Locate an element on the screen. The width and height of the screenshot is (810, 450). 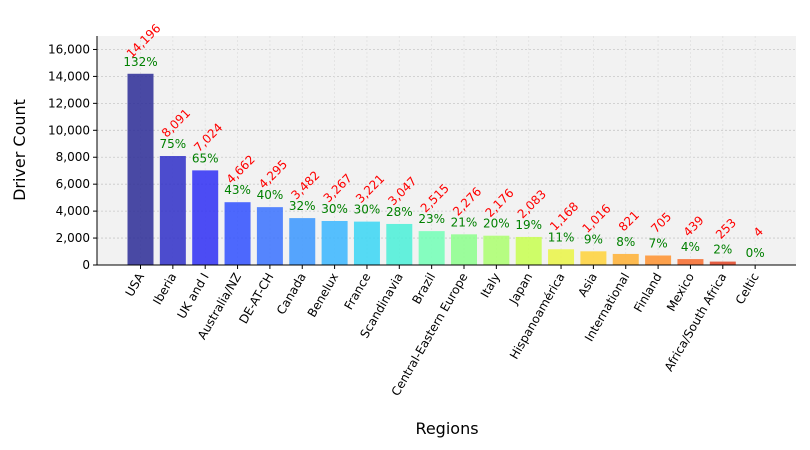
percent-label: 20% is located at coordinates (496, 224).